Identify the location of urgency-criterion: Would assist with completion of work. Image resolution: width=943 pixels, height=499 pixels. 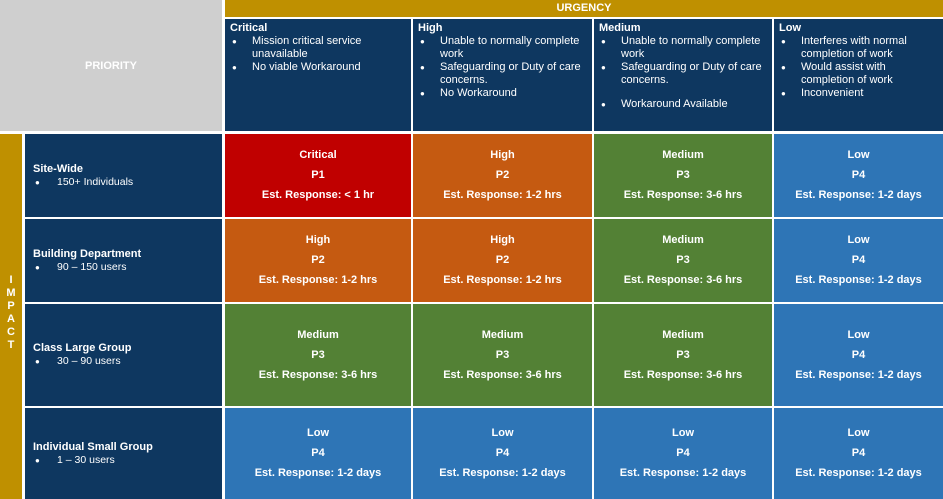
(858, 74).